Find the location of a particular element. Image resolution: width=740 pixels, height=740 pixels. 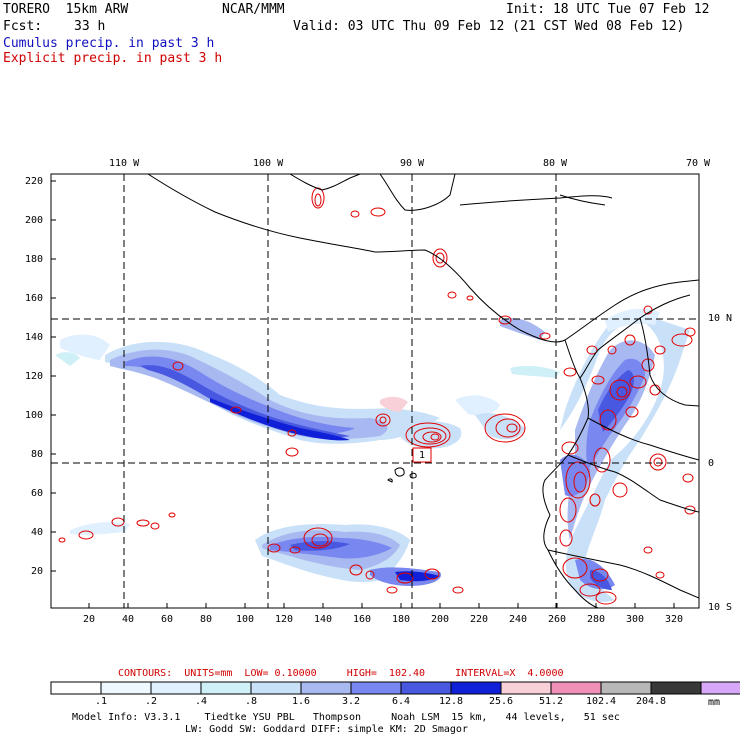

lon-label-90w: 90 W is located at coordinates (412, 163).